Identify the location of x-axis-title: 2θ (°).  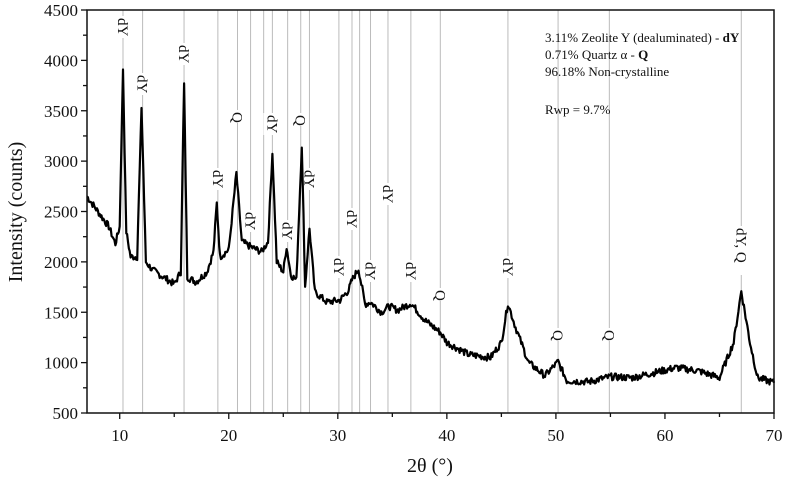
(430, 466).